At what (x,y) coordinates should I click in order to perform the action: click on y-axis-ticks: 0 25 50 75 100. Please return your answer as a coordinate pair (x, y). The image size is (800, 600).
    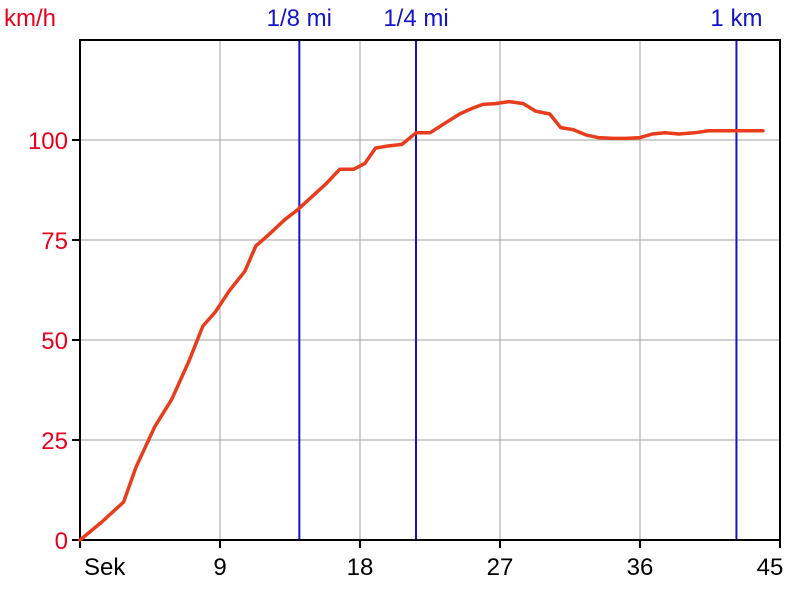
    Looking at the image, I should click on (54, 341).